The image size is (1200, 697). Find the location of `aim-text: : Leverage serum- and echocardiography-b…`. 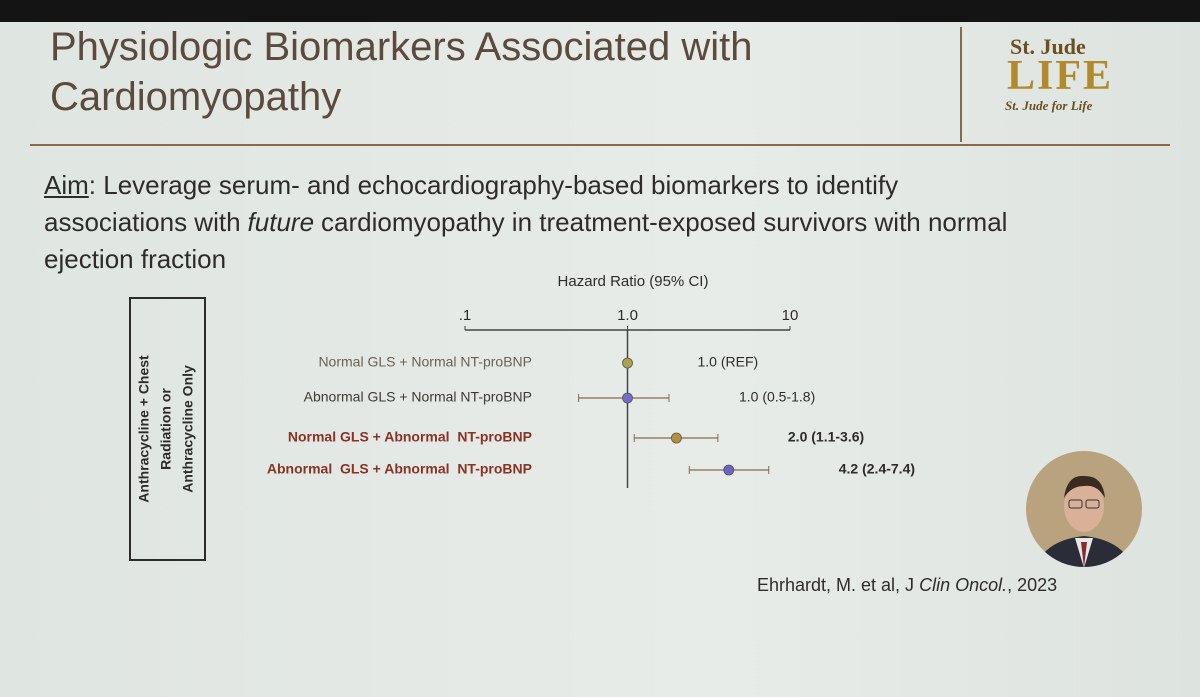

aim-text: : Leverage serum- and echocardiography-b… is located at coordinates (493, 185).